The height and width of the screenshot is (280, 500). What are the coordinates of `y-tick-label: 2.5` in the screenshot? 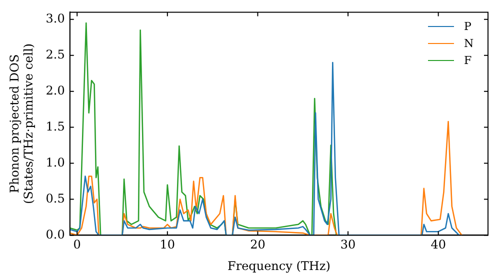 It's located at (55, 54).